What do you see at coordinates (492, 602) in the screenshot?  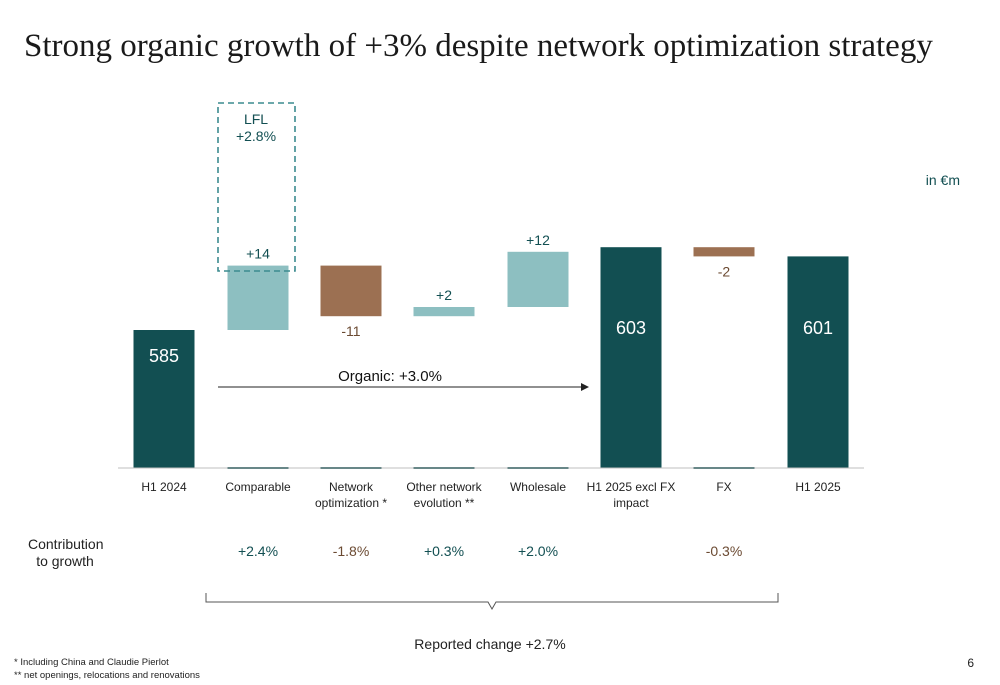 I see `reported-change-brace` at bounding box center [492, 602].